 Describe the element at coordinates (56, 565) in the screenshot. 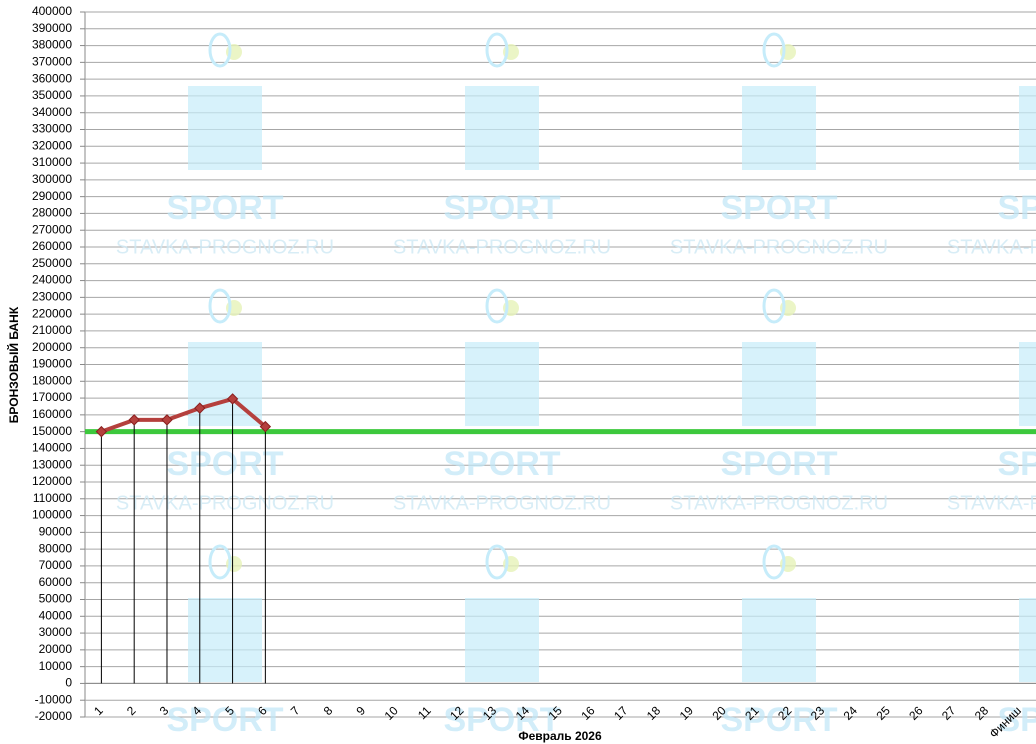

I see `y-tick-label: 70000` at that location.